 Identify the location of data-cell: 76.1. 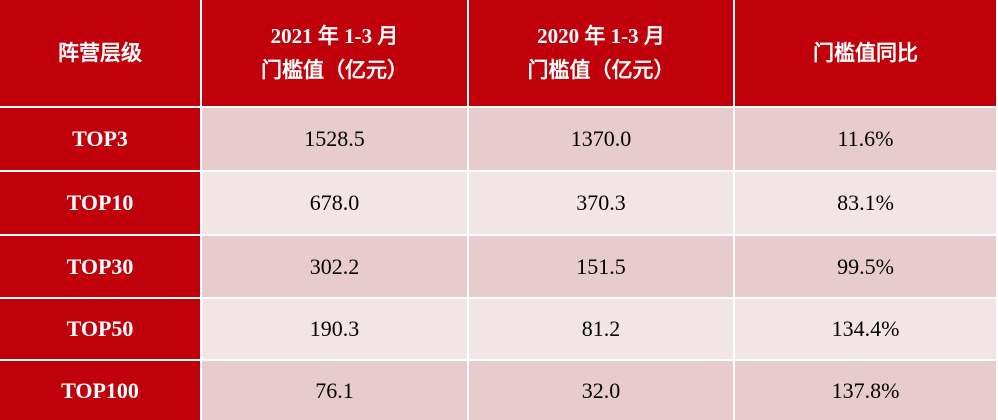
(334, 390).